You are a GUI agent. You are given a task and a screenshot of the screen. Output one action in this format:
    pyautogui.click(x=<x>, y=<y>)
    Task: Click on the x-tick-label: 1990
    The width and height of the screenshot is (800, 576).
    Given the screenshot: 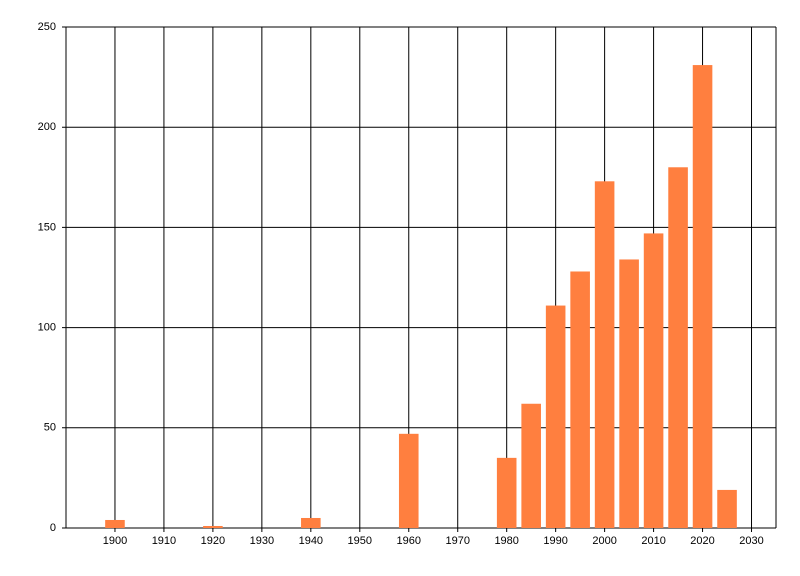 What is the action you would take?
    pyautogui.click(x=555, y=541)
    